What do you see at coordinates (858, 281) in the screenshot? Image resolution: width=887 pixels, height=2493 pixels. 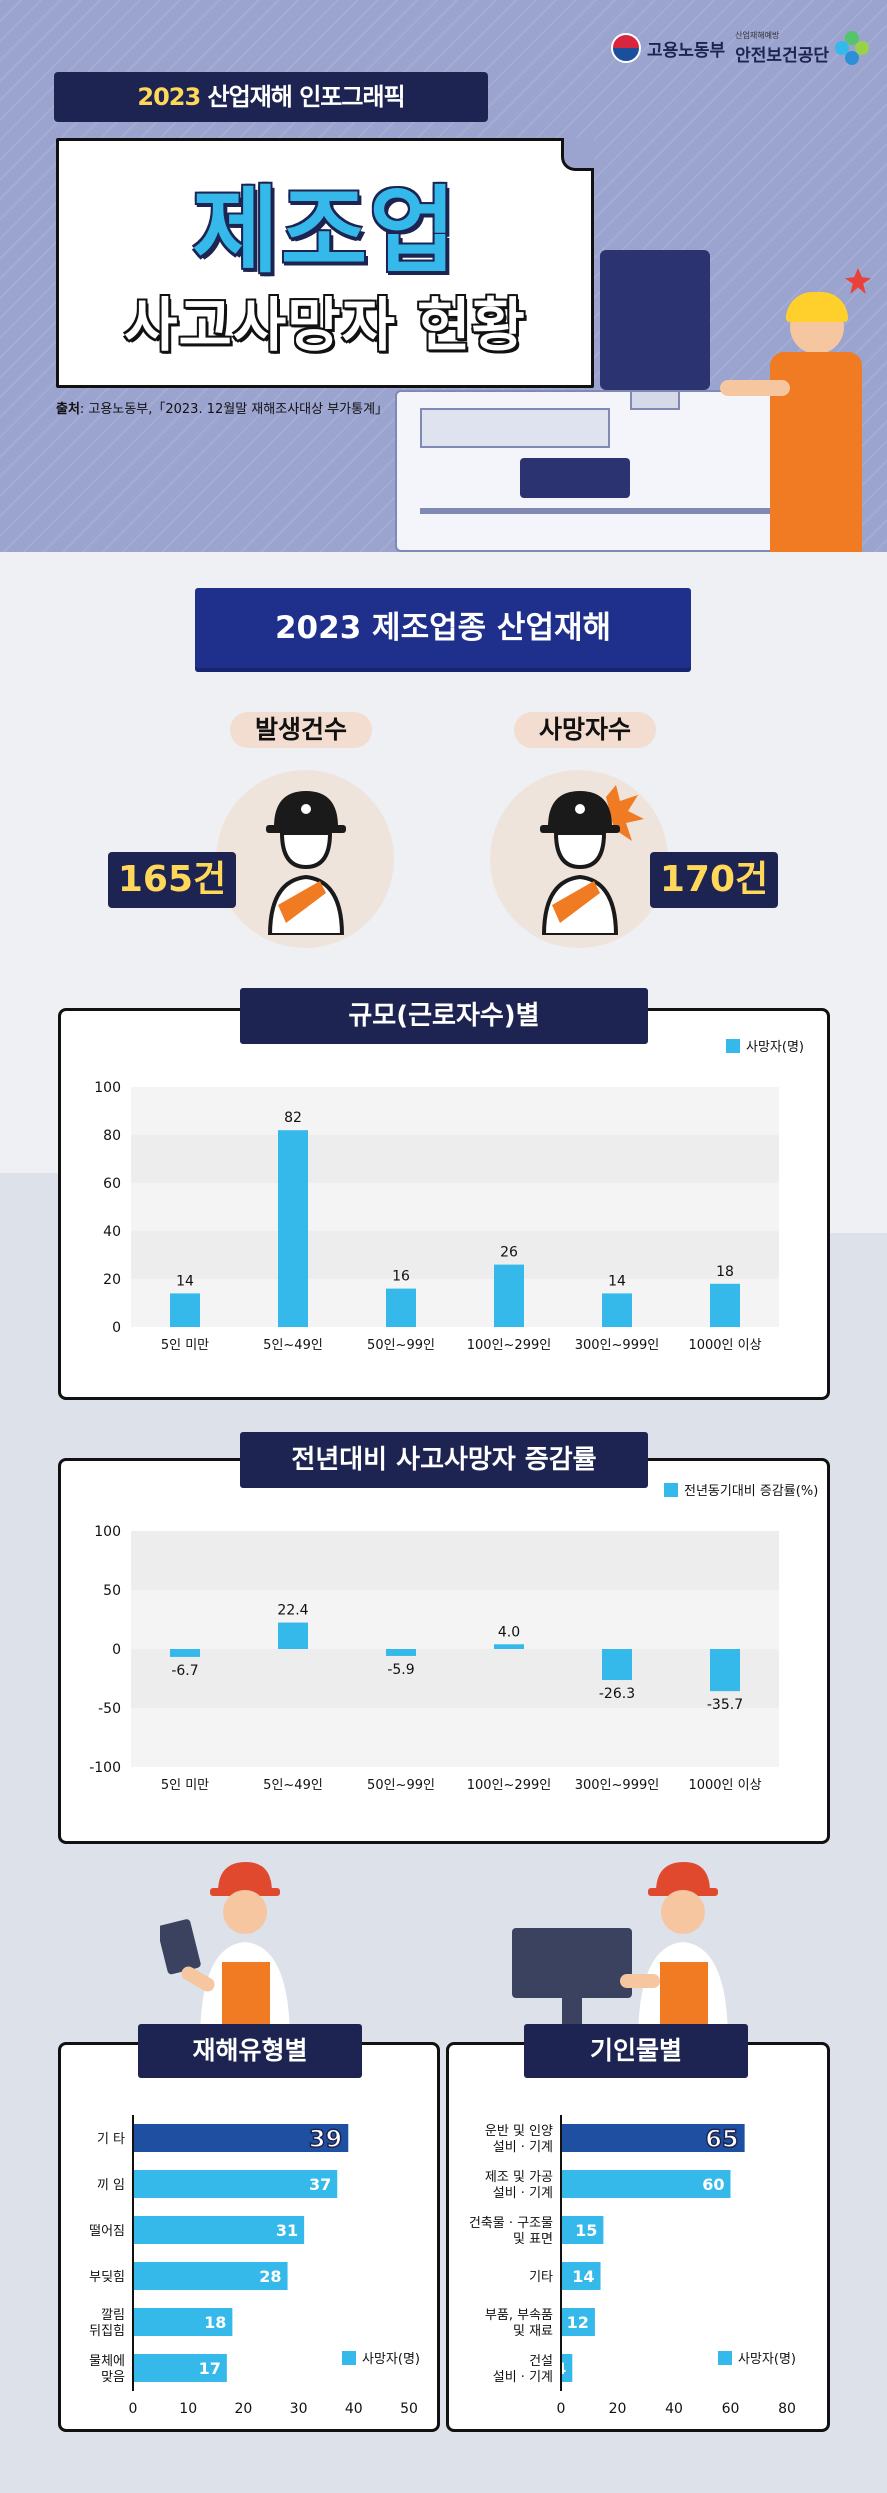 I see `alert-burst-icon` at bounding box center [858, 281].